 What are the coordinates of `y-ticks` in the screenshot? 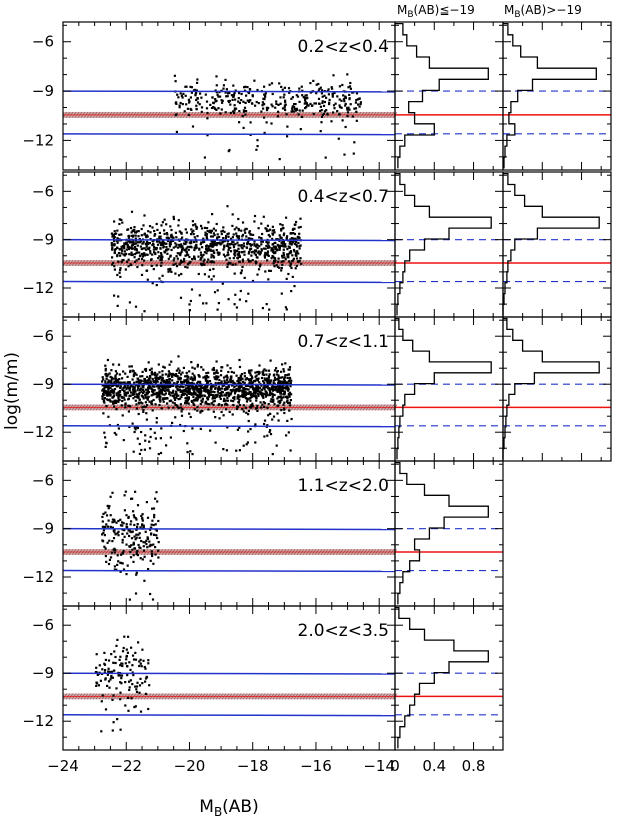 It's located at (557, 91).